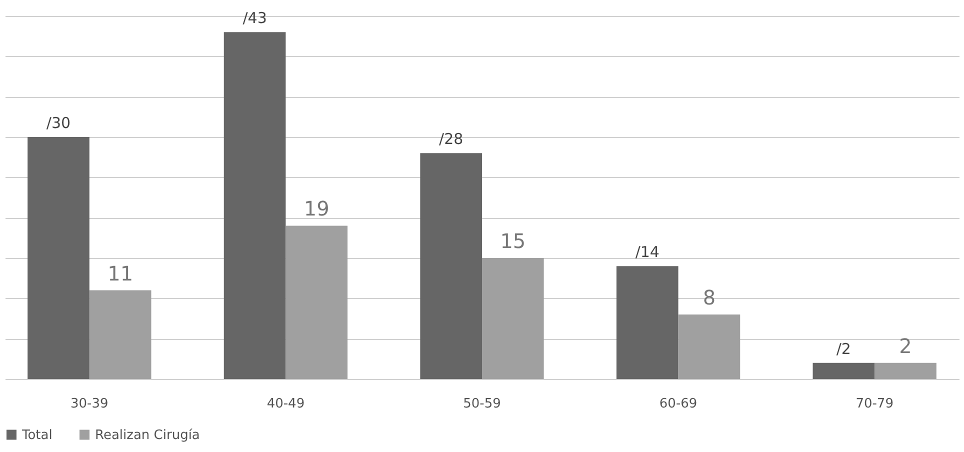  What do you see at coordinates (647, 252) in the screenshot?
I see `data-label: /14` at bounding box center [647, 252].